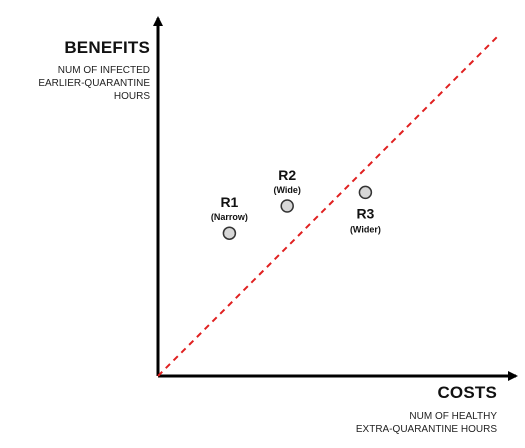  Describe the element at coordinates (229, 202) in the screenshot. I see `point-label: R1` at that location.